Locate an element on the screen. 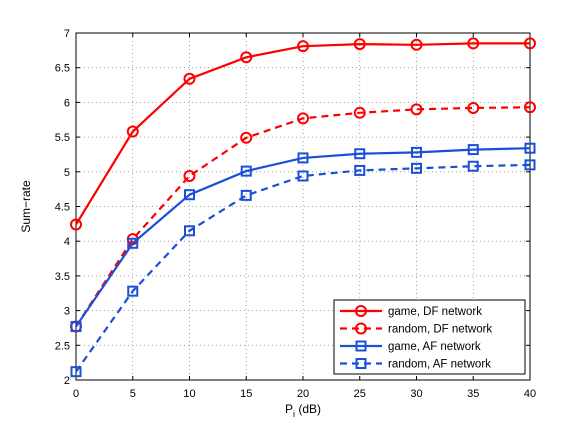 The width and height of the screenshot is (584, 431). x-axis-label-subscript: i is located at coordinates (294, 414).